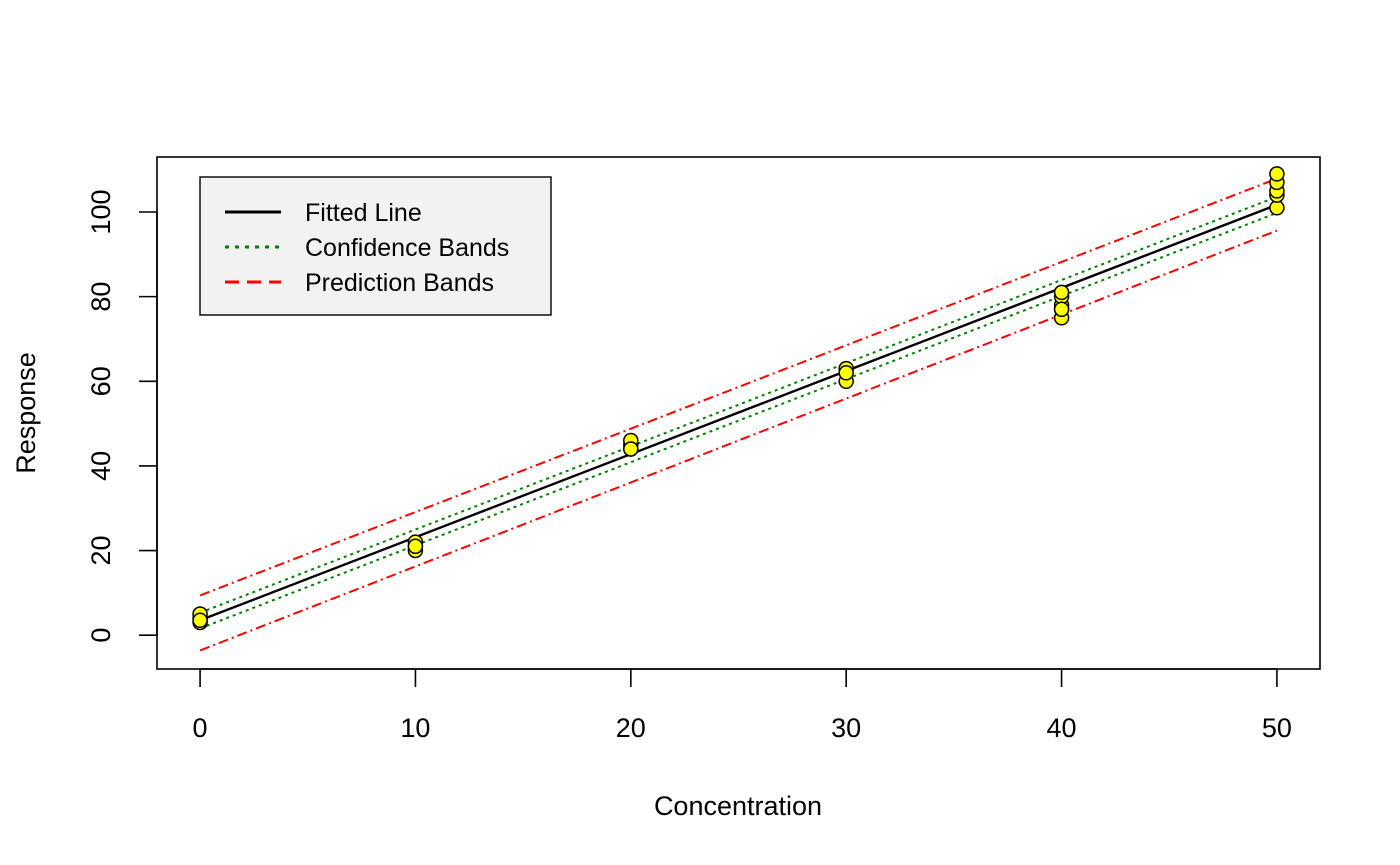 Image resolution: width=1400 pixels, height=865 pixels. I want to click on x-tick-label: 30, so click(846, 728).